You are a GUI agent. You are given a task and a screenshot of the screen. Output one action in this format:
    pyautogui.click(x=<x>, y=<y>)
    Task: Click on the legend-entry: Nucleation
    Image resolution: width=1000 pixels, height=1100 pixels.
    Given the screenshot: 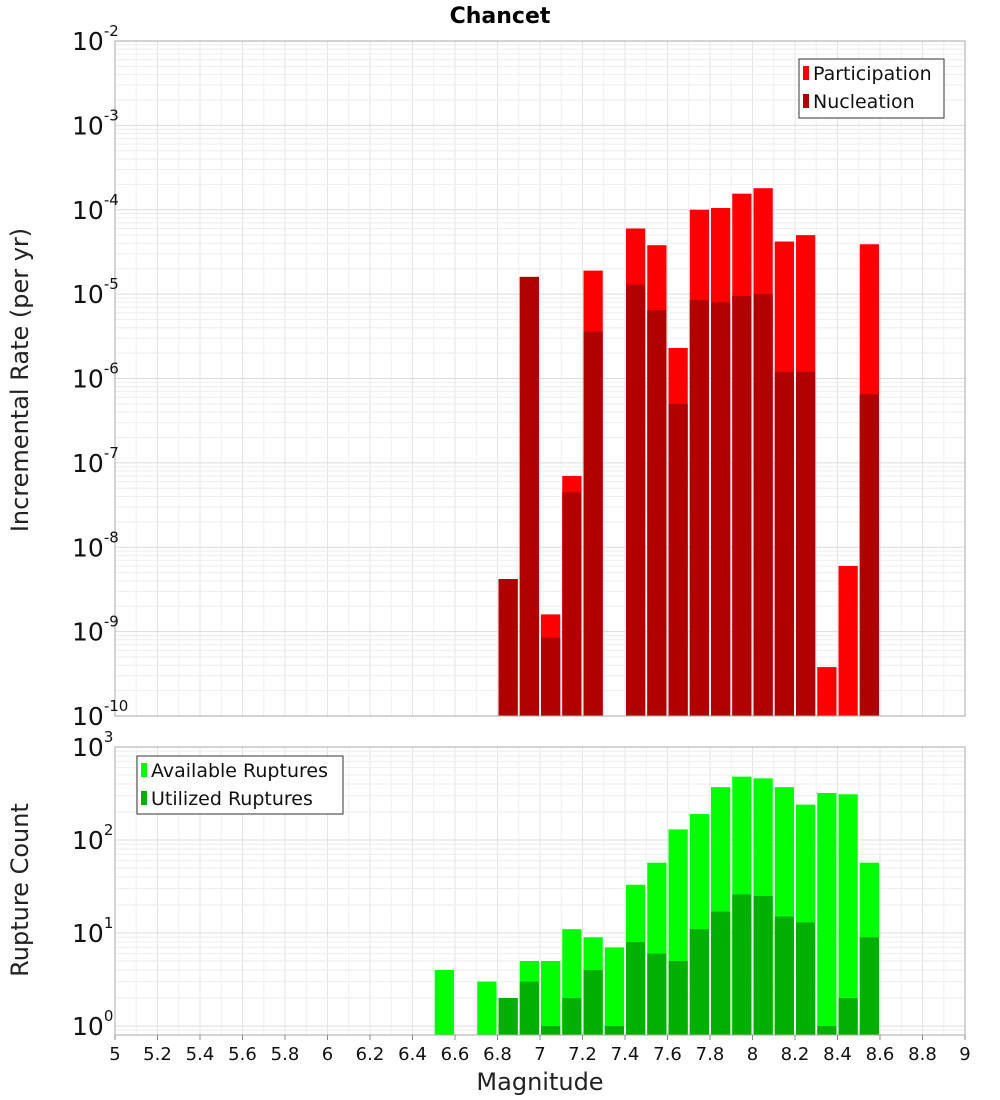 What is the action you would take?
    pyautogui.click(x=864, y=102)
    